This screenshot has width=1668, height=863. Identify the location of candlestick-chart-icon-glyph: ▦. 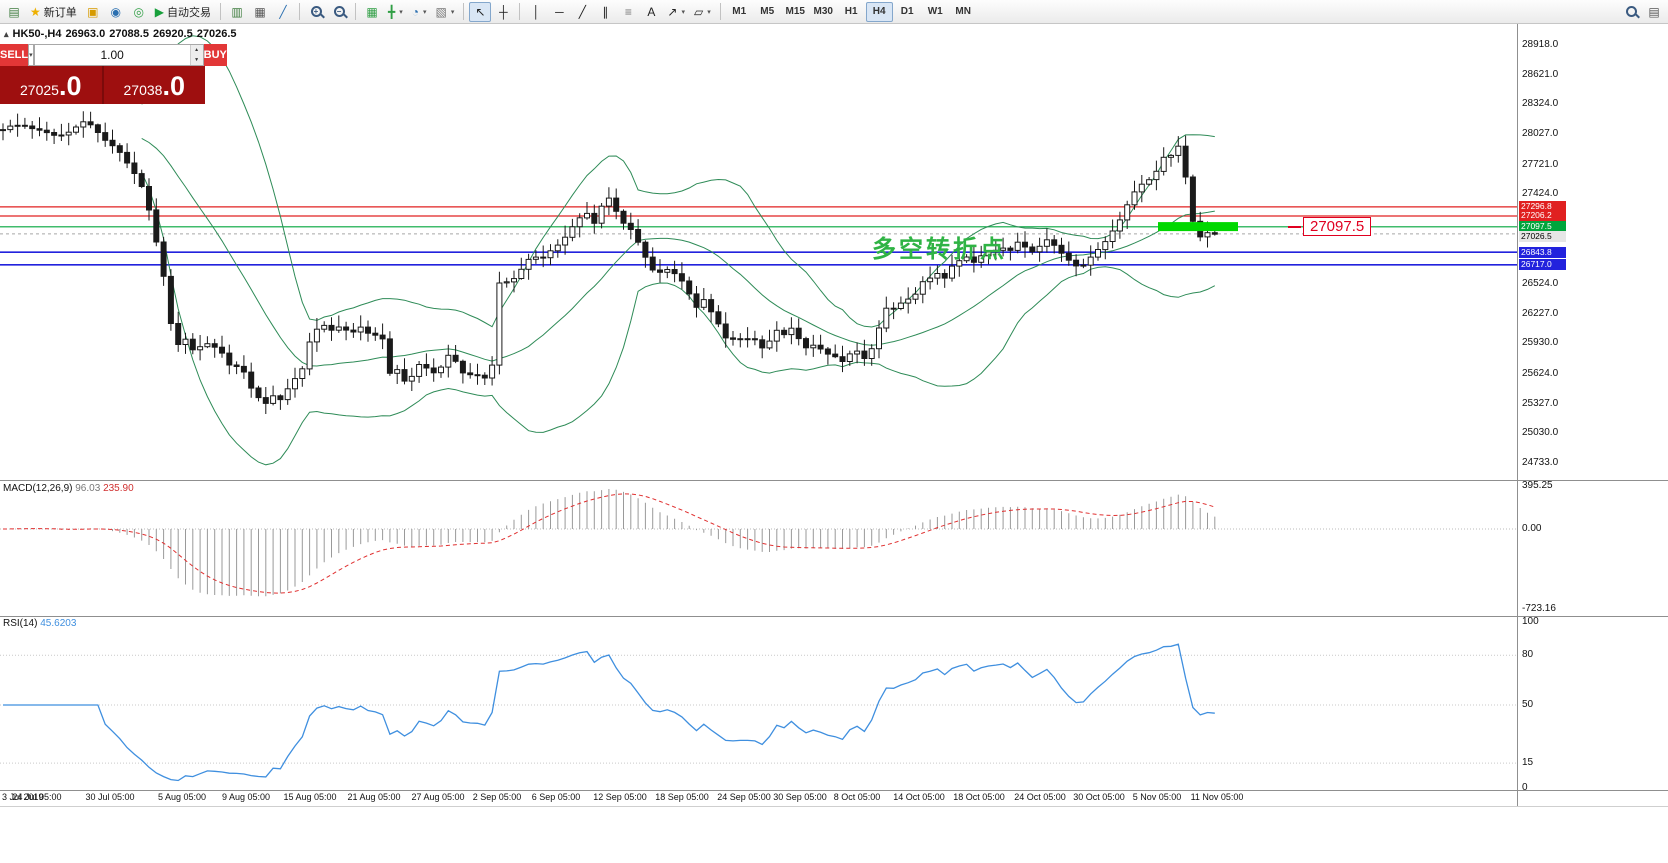
(260, 11).